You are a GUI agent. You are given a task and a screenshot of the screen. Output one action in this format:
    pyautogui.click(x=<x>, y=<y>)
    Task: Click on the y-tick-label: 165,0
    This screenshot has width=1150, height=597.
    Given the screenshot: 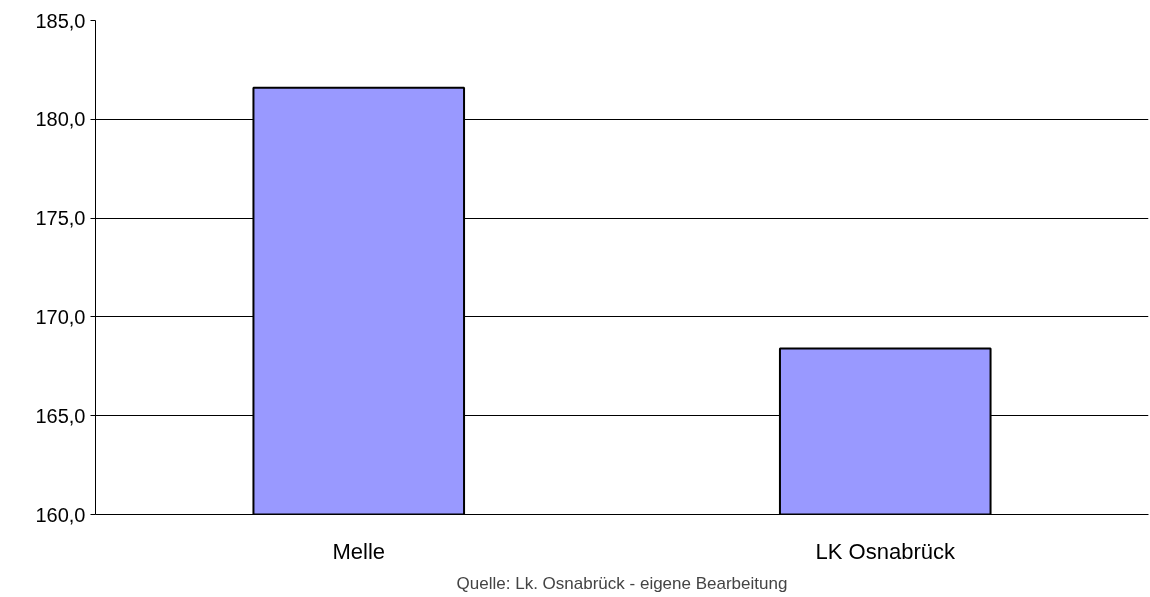 What is the action you would take?
    pyautogui.click(x=60, y=415)
    